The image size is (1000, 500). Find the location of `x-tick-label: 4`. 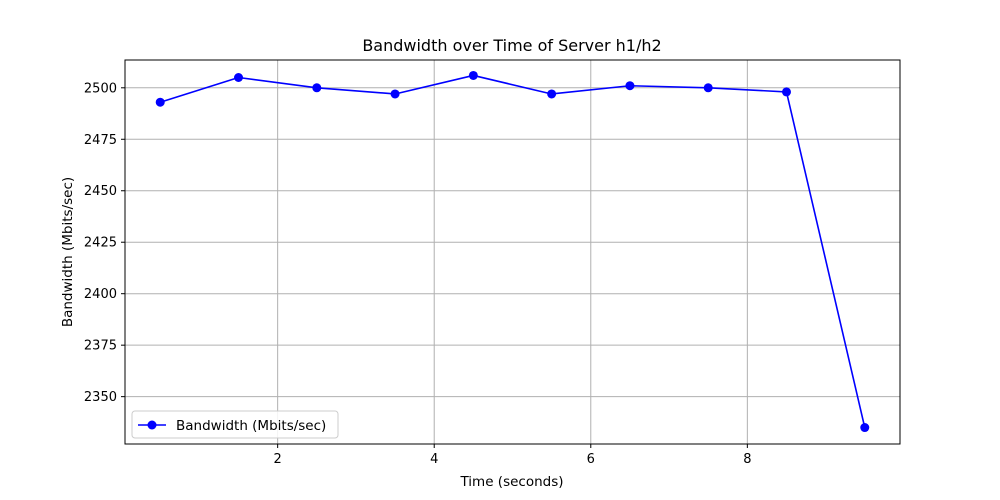

x-tick-label: 4 is located at coordinates (434, 459).